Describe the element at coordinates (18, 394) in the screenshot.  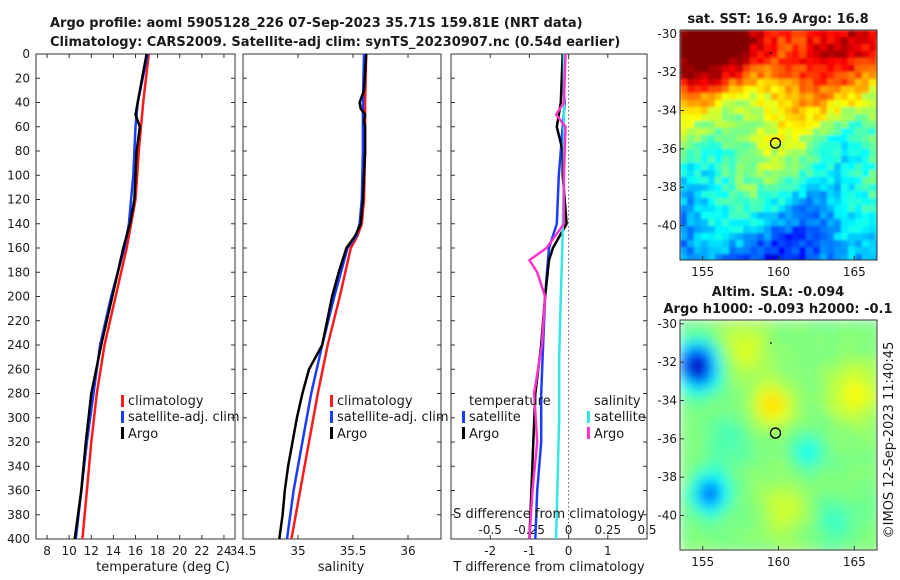
I see `y-tick-label: 280` at that location.